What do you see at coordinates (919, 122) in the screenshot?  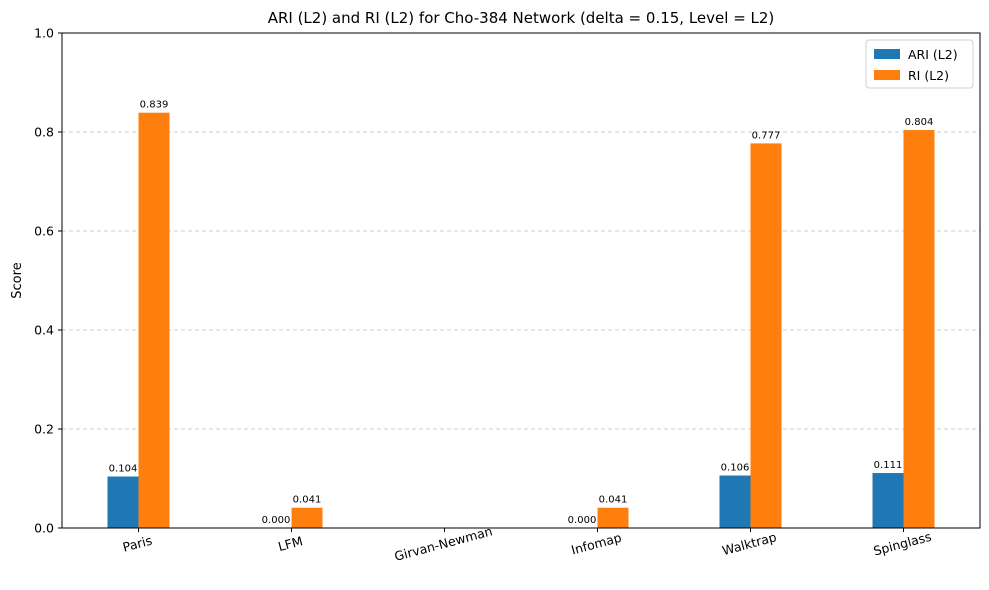 I see `bar-value-label: 0.804` at bounding box center [919, 122].